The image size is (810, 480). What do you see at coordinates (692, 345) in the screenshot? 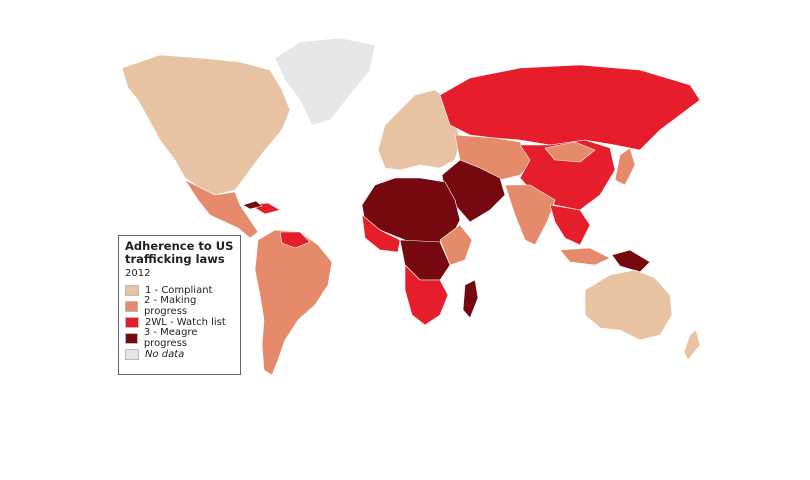
I see `new-zealand` at bounding box center [692, 345].